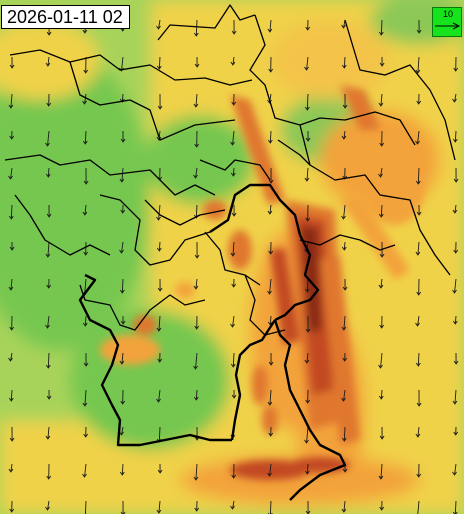 The height and width of the screenshot is (514, 464). What do you see at coordinates (65, 17) in the screenshot?
I see `timestamp-label: 2026-01-11 02` at bounding box center [65, 17].